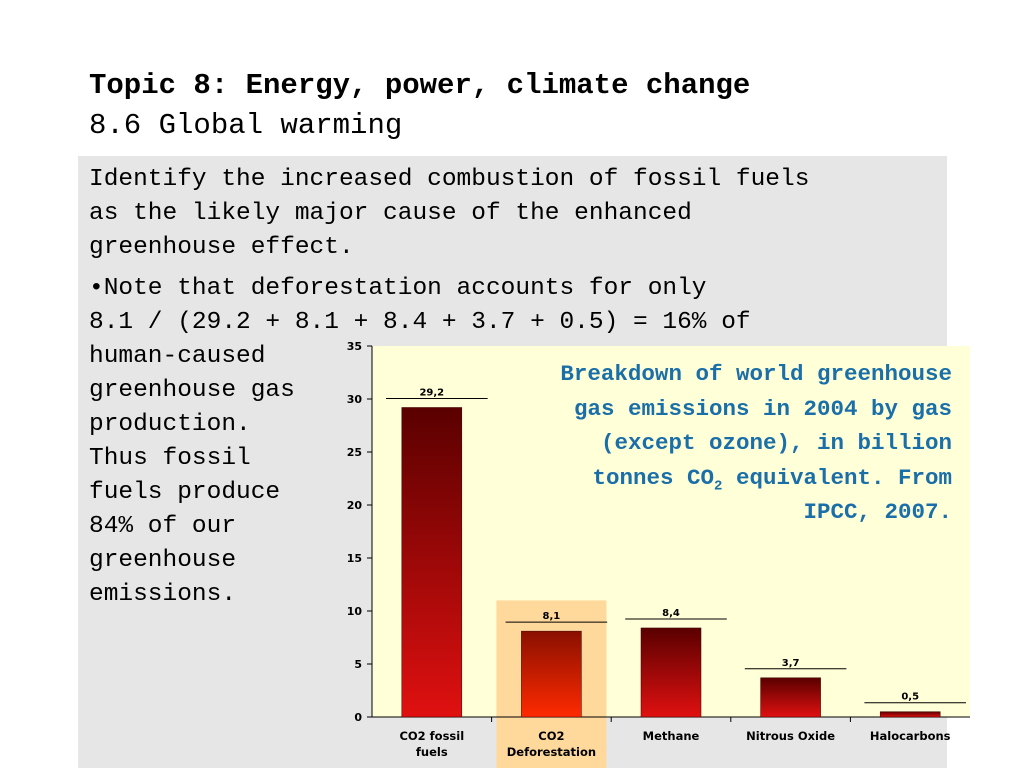  Describe the element at coordinates (163, 560) in the screenshot. I see `note-line: greenhouse` at that location.